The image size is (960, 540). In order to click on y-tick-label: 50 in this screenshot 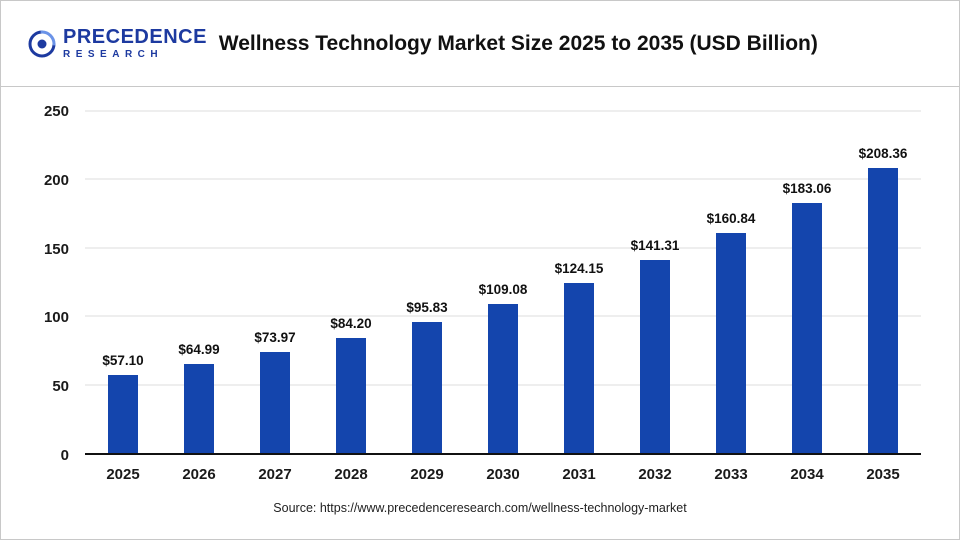, I will do `click(60, 387)`.